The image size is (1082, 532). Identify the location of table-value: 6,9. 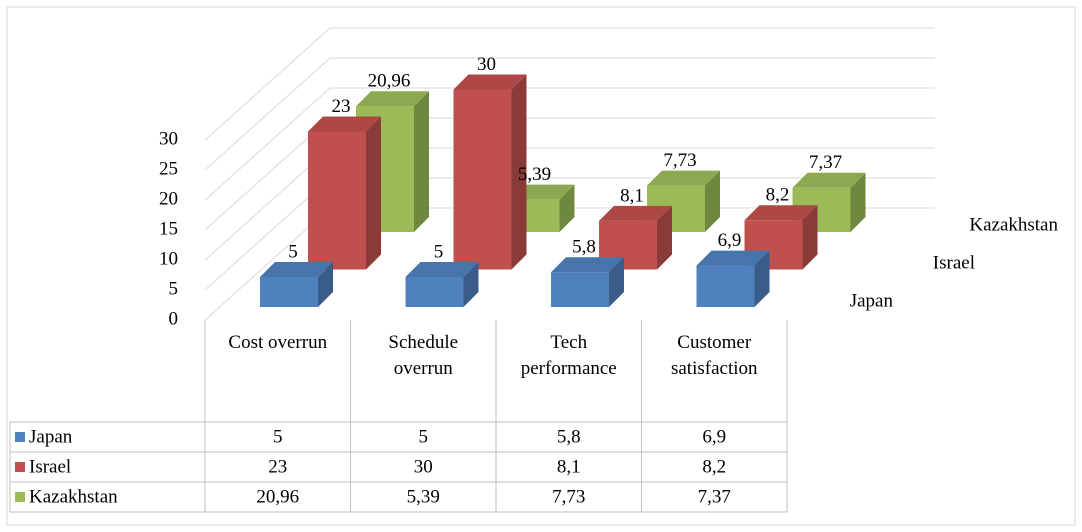
(714, 436).